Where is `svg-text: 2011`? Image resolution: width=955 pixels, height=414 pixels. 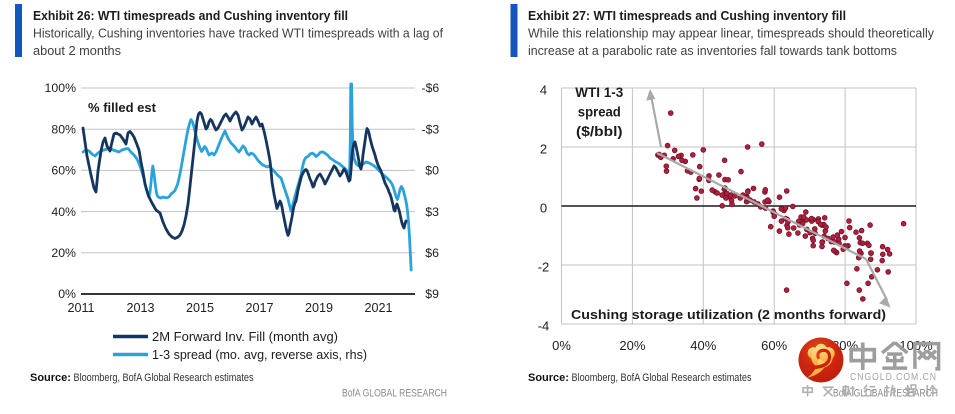 svg-text: 2011 is located at coordinates (80, 308).